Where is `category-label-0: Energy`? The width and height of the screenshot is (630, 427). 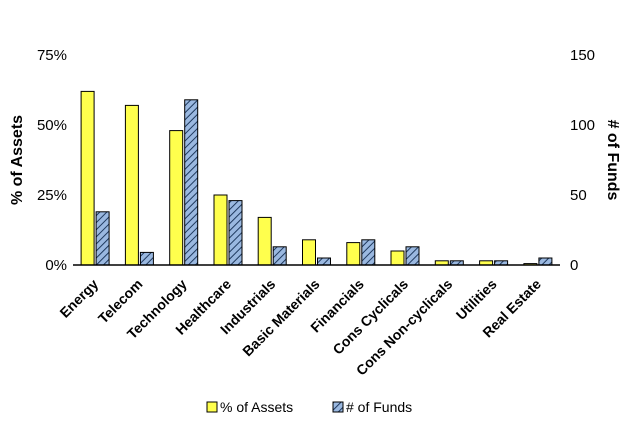 category-label-0: Energy is located at coordinates (78, 298).